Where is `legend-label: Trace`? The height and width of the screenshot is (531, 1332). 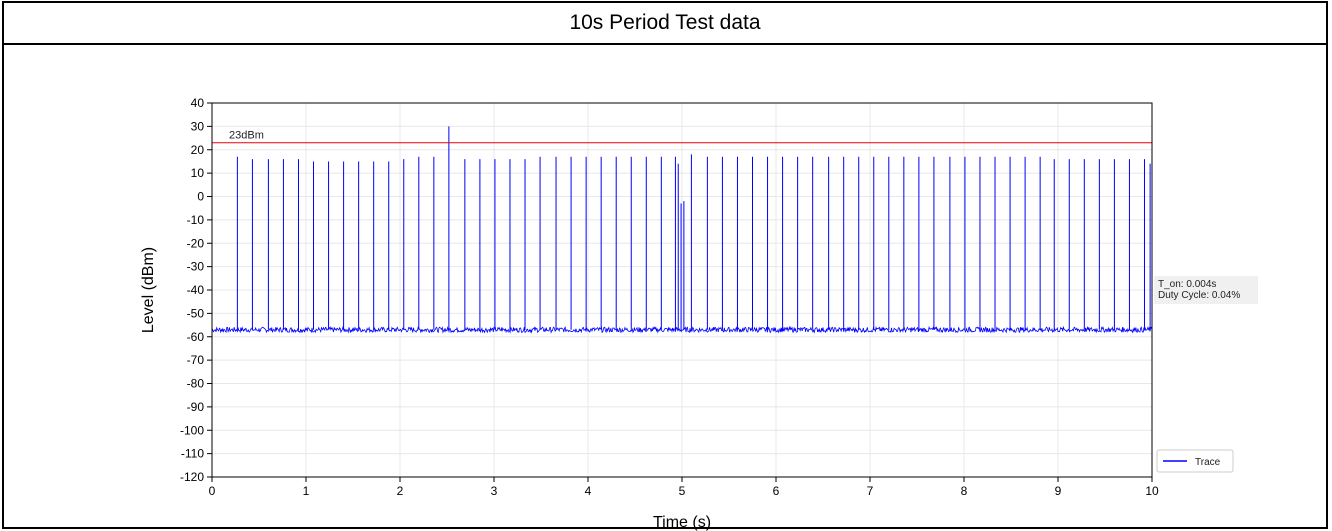
legend-label: Trace is located at coordinates (1208, 462).